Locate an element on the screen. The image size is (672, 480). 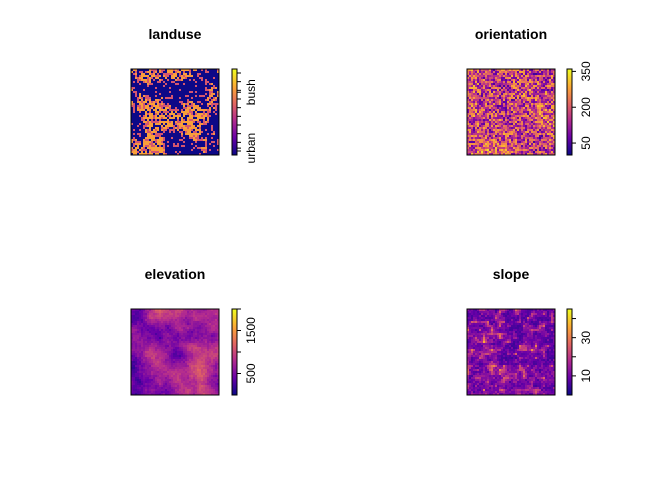
legend-color-step is located at coordinates (234, 90).